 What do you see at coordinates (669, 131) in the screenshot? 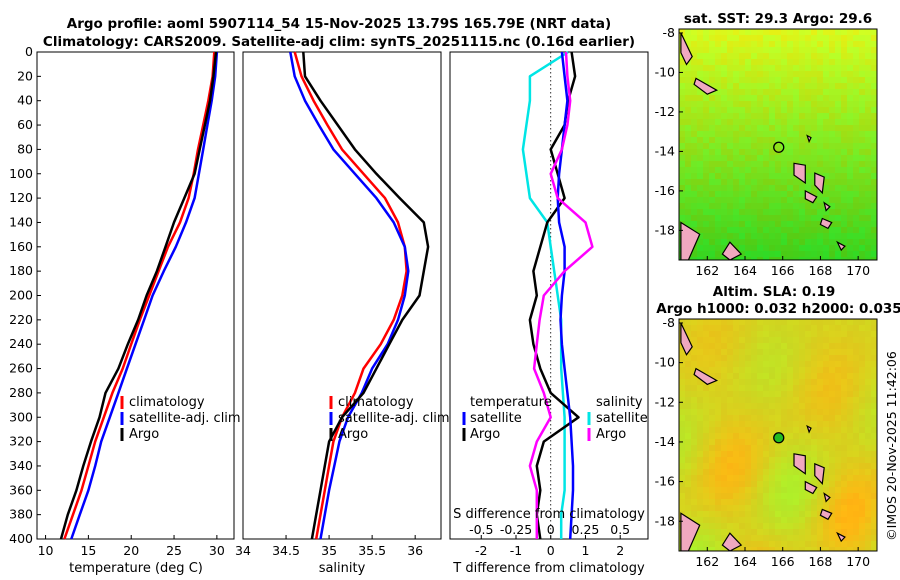
I see `sst-lat-axis: -8-10-12-14-16-18` at bounding box center [669, 131].